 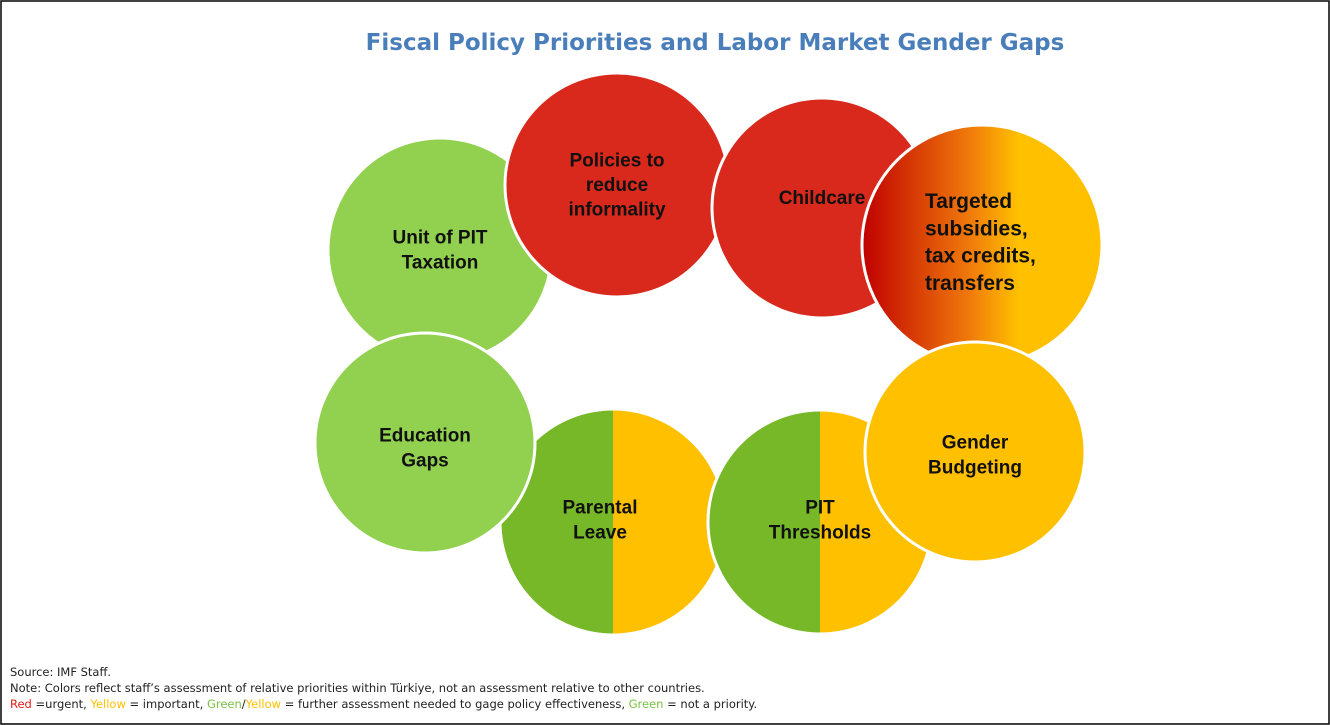 I want to click on node-label: reduce, so click(x=617, y=185).